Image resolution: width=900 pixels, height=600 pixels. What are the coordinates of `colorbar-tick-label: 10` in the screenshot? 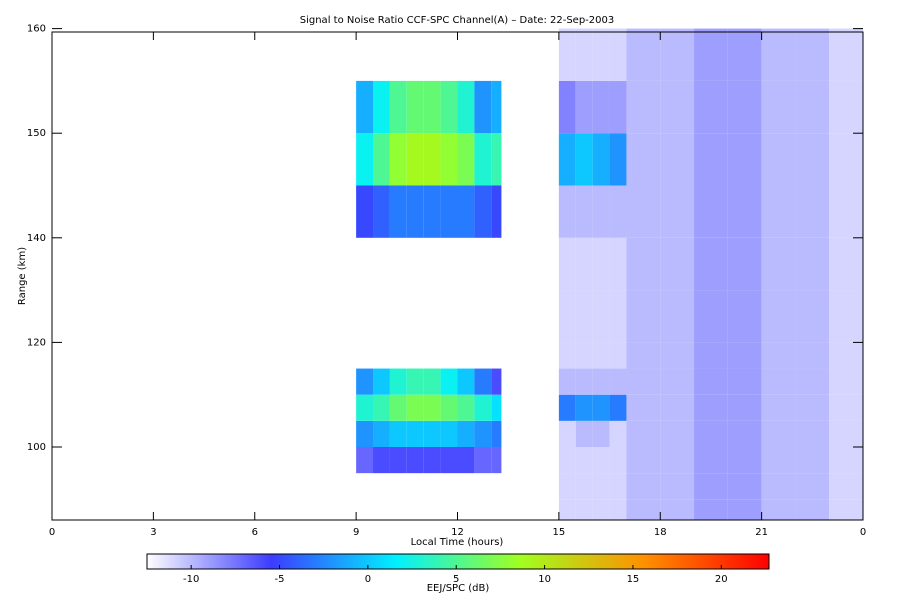 It's located at (544, 579).